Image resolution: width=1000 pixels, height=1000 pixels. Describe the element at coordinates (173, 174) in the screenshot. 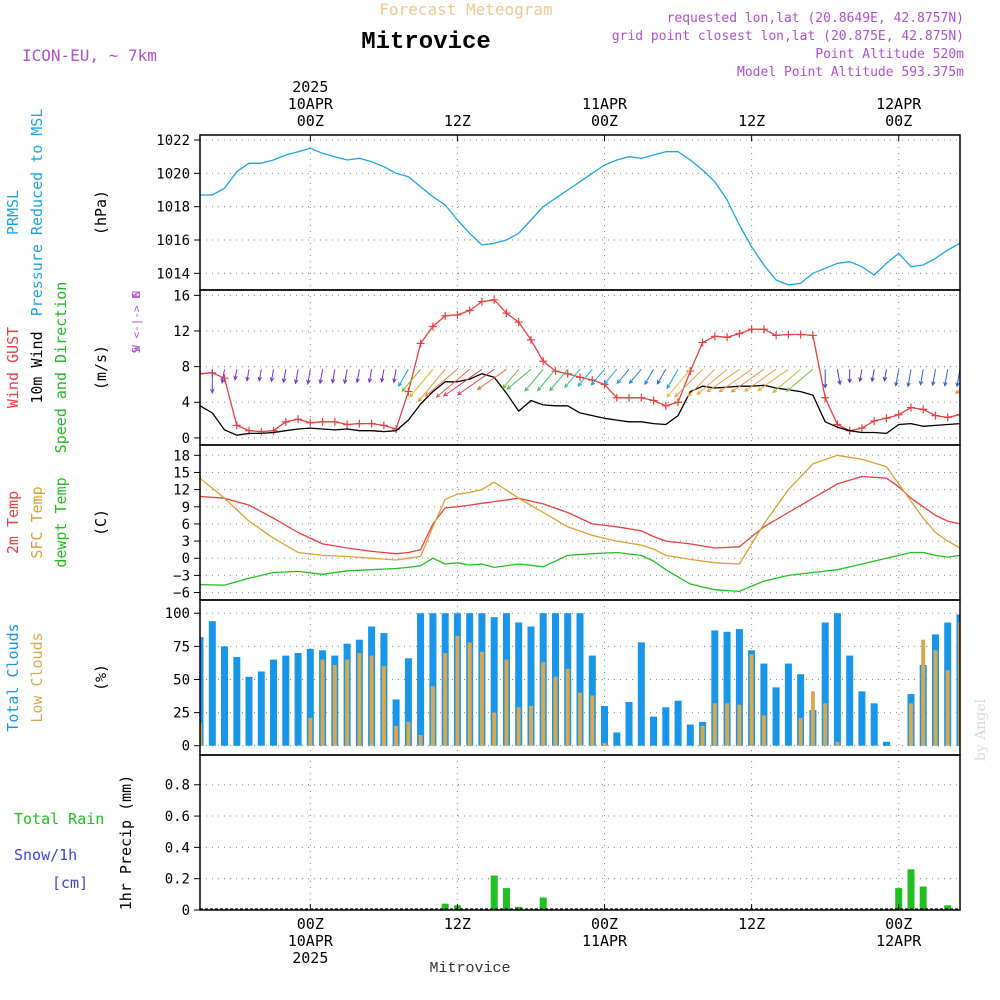

I see `y-tick-label: 1020` at that location.